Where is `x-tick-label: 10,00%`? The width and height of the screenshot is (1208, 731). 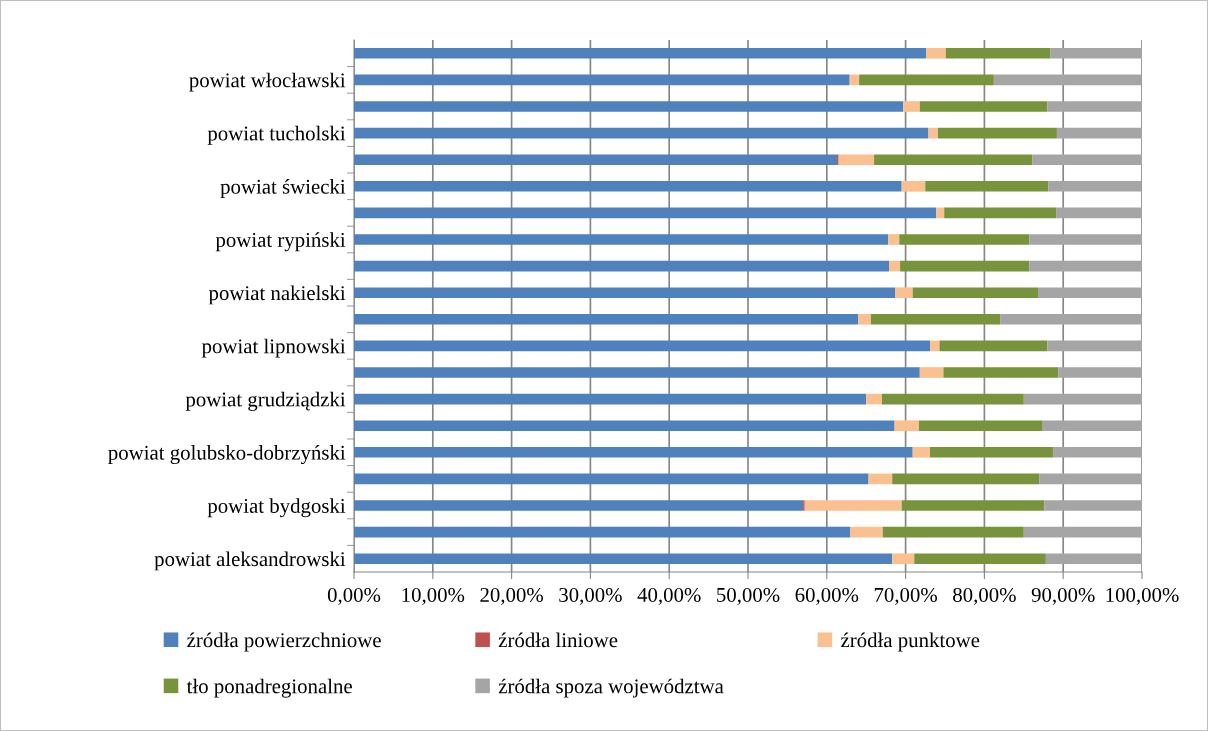 x-tick-label: 10,00% is located at coordinates (433, 596).